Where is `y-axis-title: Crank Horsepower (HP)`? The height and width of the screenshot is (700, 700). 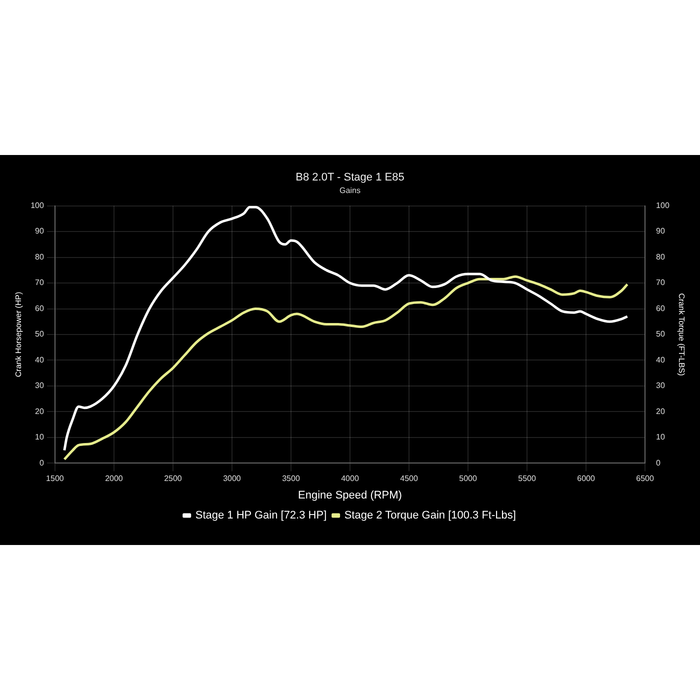
y-axis-title: Crank Horsepower (HP) is located at coordinates (19, 334).